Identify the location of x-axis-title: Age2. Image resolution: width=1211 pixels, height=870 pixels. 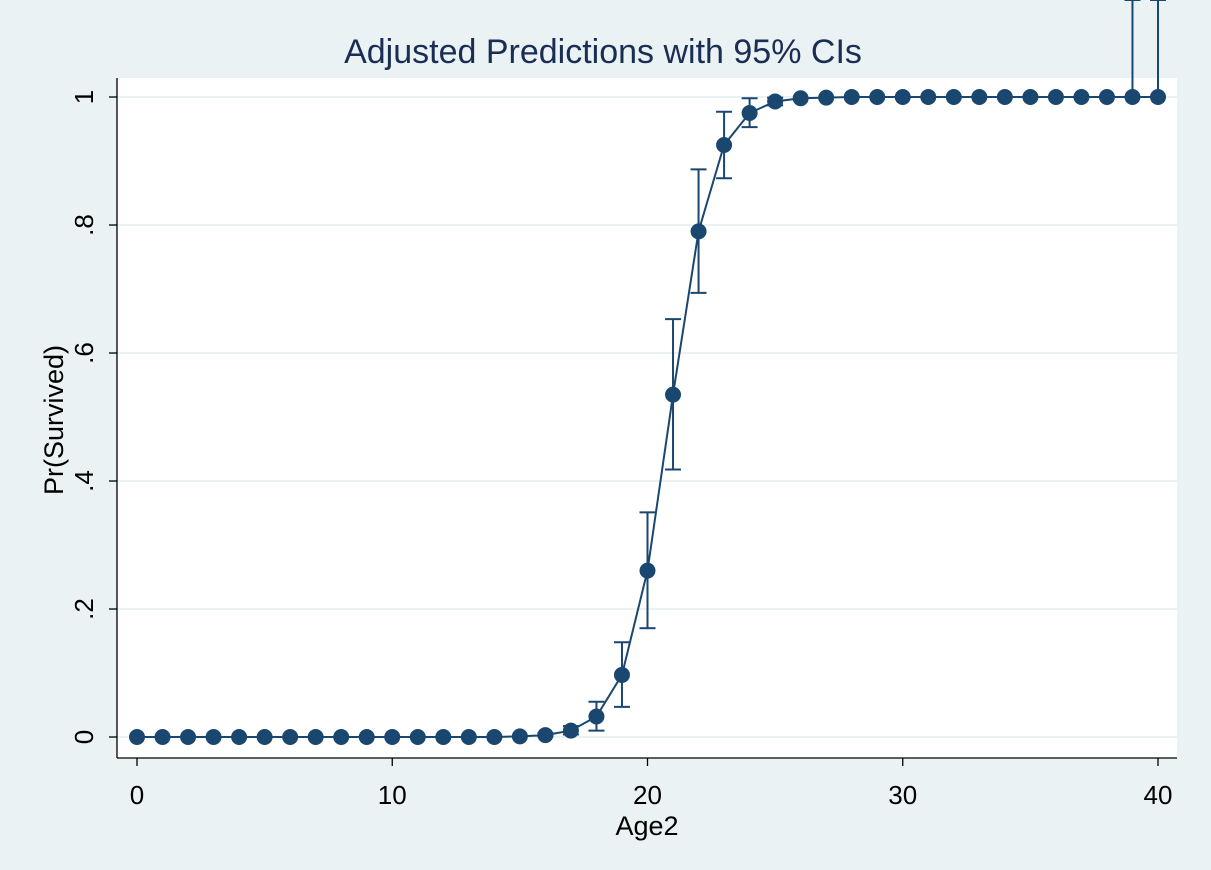
(646, 826).